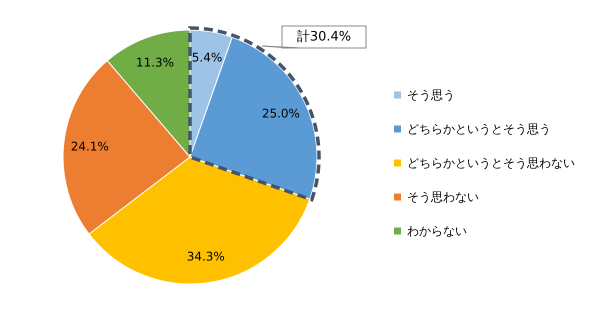 This screenshot has width=600, height=326. Describe the element at coordinates (431, 95) in the screenshot. I see `legend-label: そう思う` at that location.